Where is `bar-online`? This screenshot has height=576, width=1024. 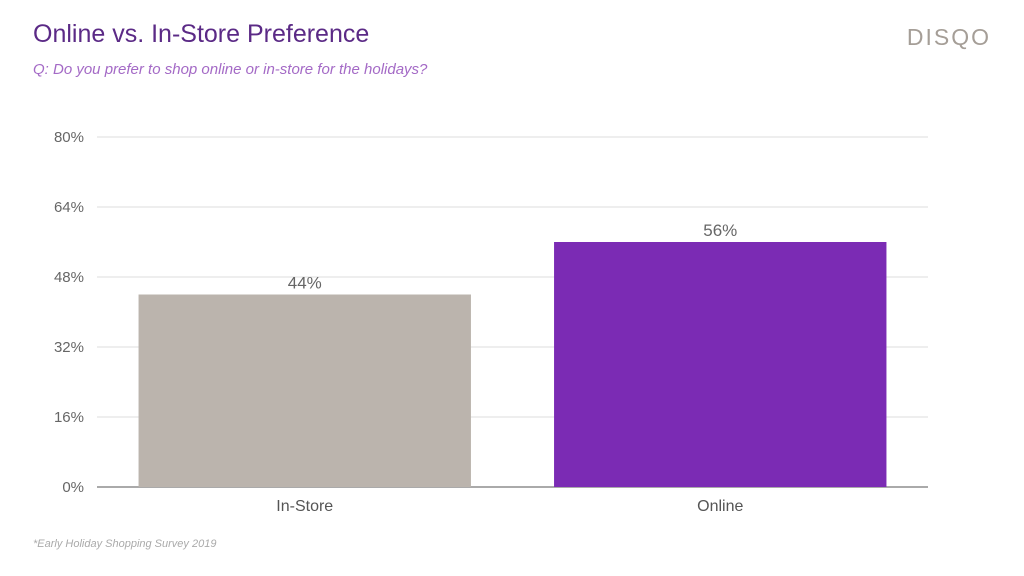 bar-online is located at coordinates (720, 364).